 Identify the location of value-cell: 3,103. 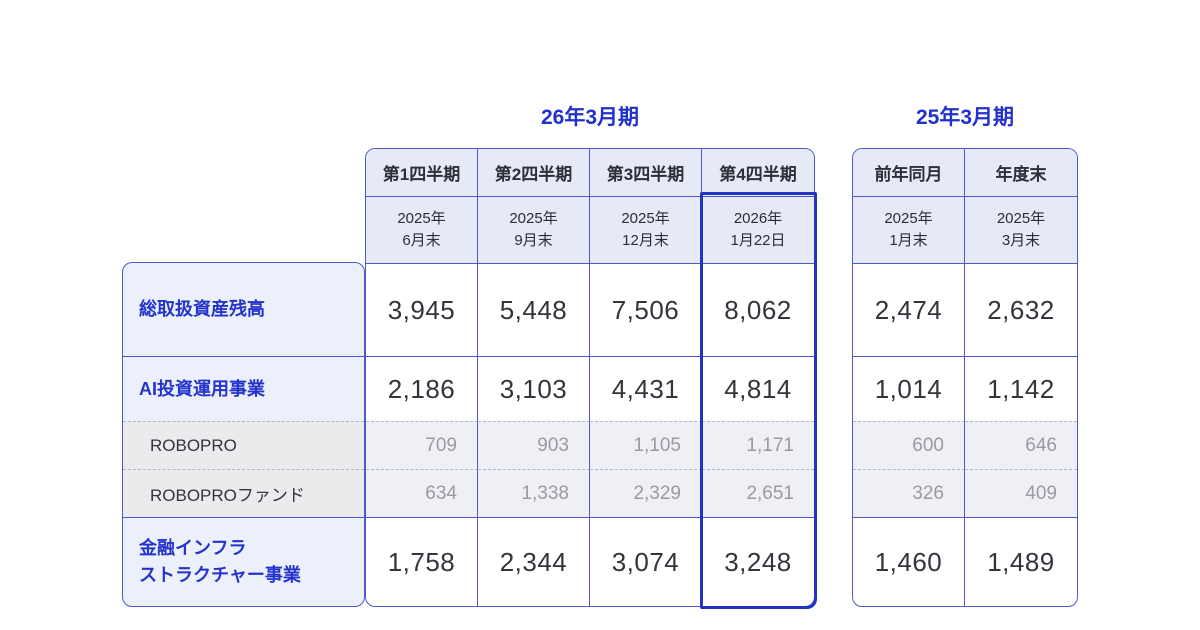
(534, 388).